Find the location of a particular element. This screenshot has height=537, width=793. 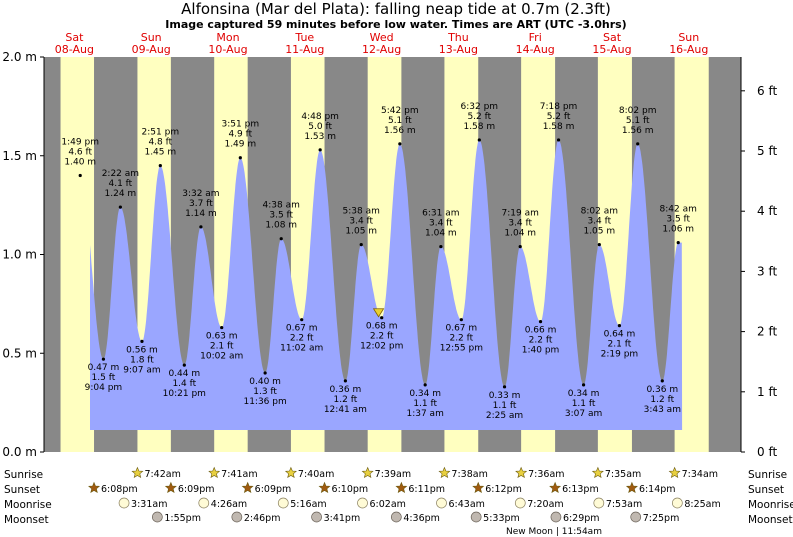

moonrise-time: 4:26am is located at coordinates (229, 504).